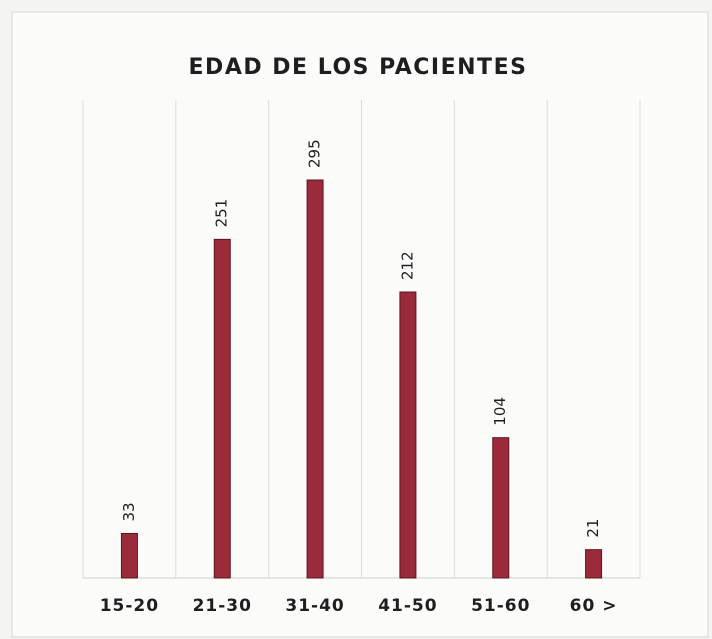 The height and width of the screenshot is (639, 712). I want to click on data-label: 212, so click(407, 265).